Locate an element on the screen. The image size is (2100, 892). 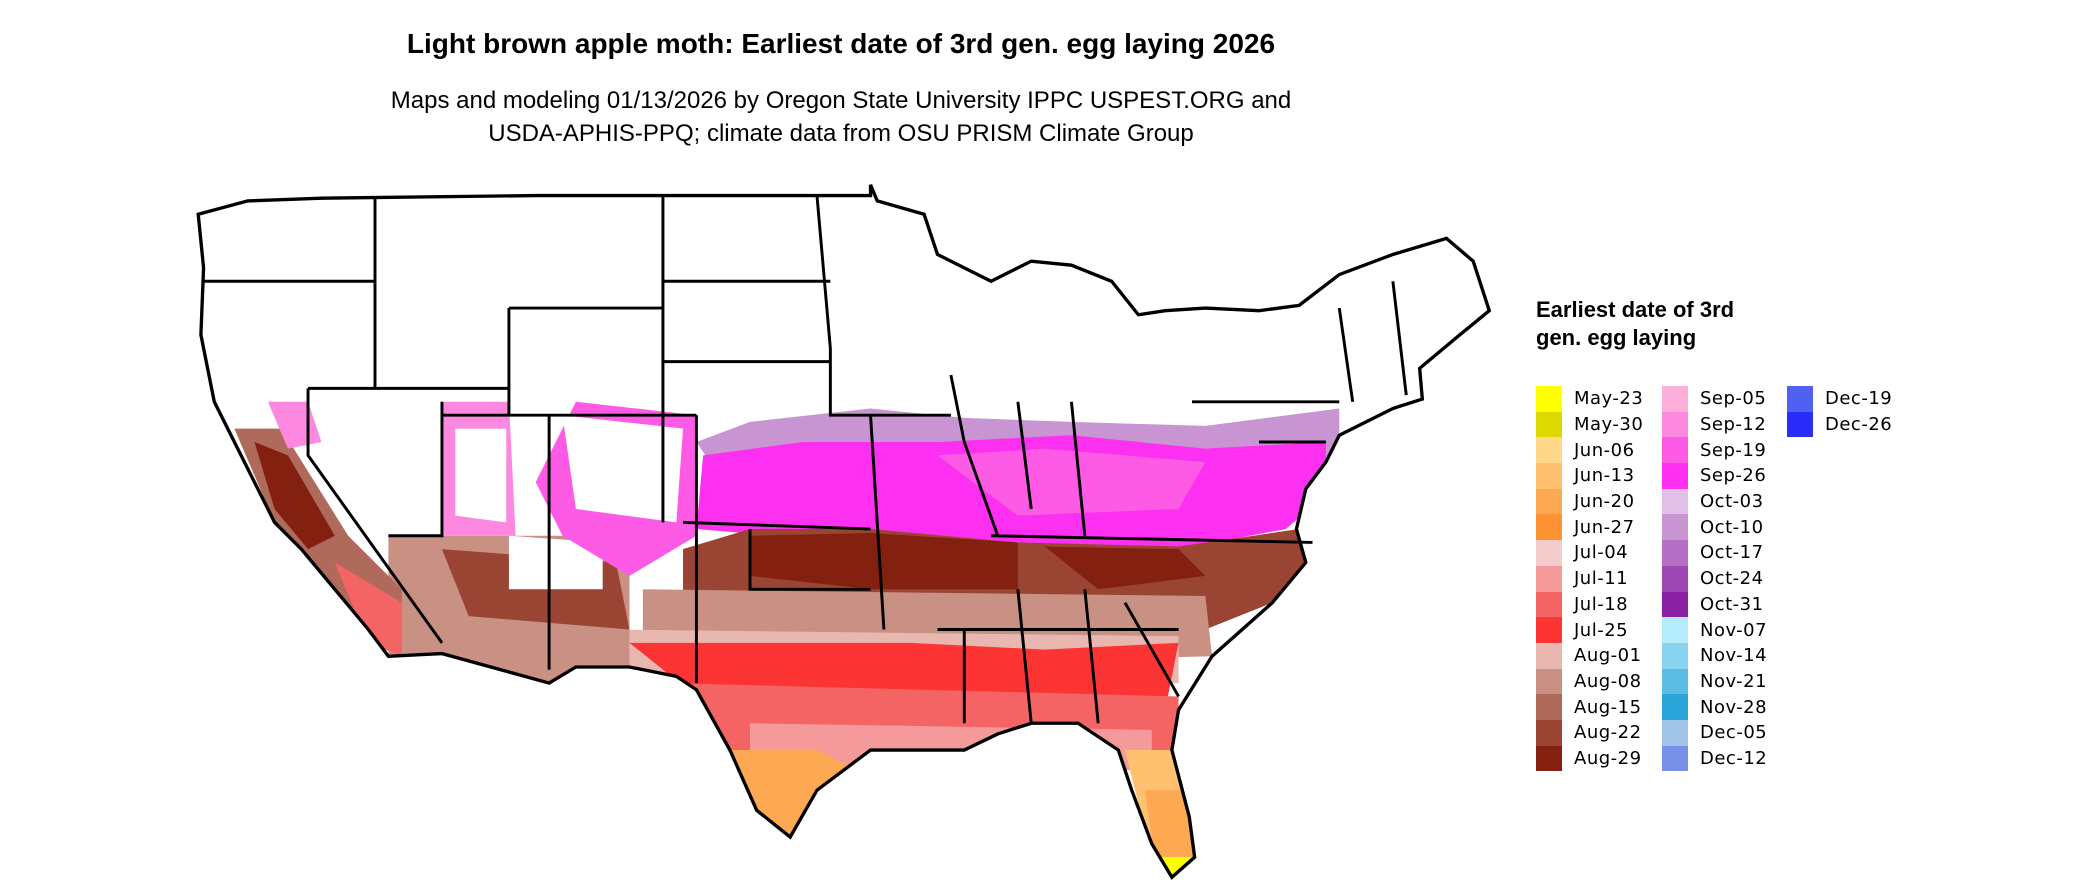
legend-item: Jun-13 is located at coordinates (1589, 476).